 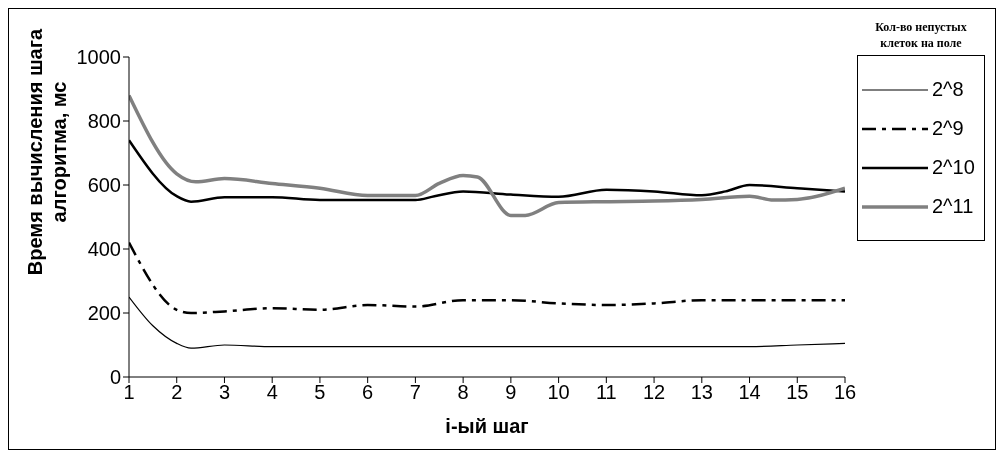 I want to click on x-tick-label: 3, so click(x=224, y=392).